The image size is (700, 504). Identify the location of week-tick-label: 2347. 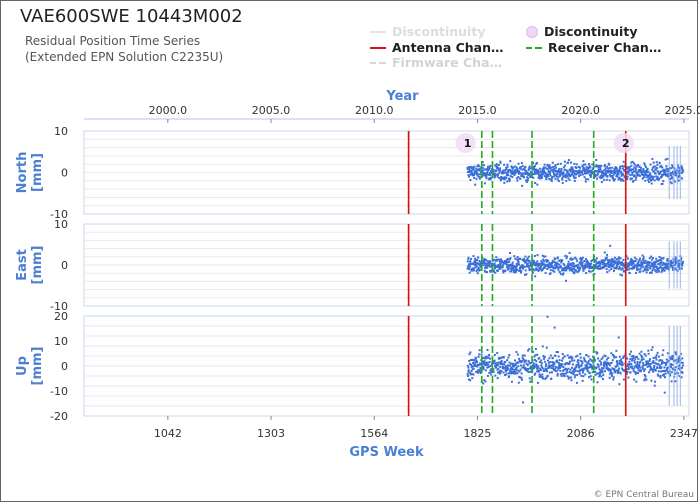
(684, 433).